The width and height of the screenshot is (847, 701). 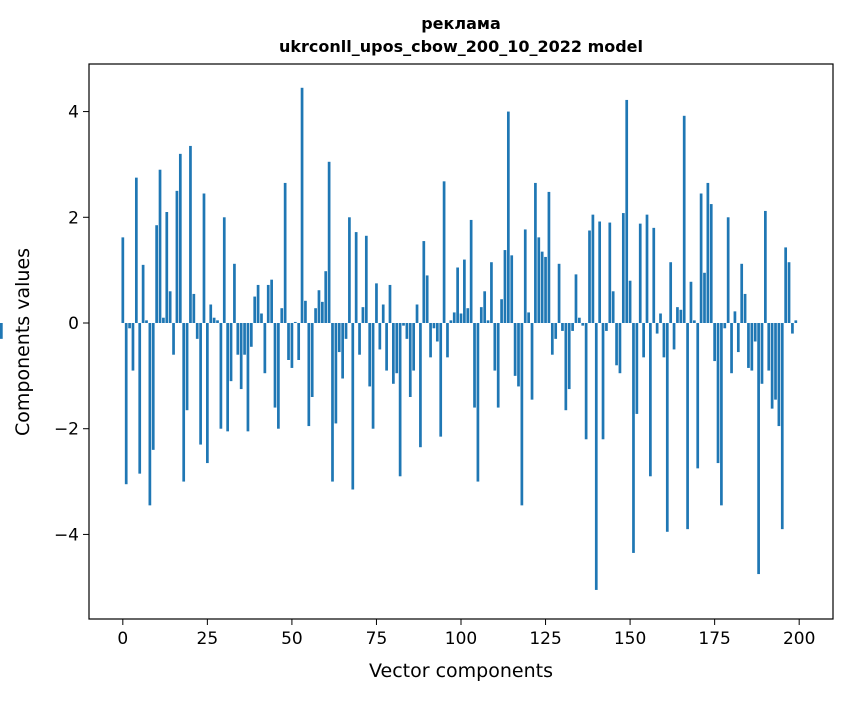 What do you see at coordinates (461, 46) in the screenshot?
I see `chart-subtitle: ukrconll_upos_cbow_200_10_2022 model` at bounding box center [461, 46].